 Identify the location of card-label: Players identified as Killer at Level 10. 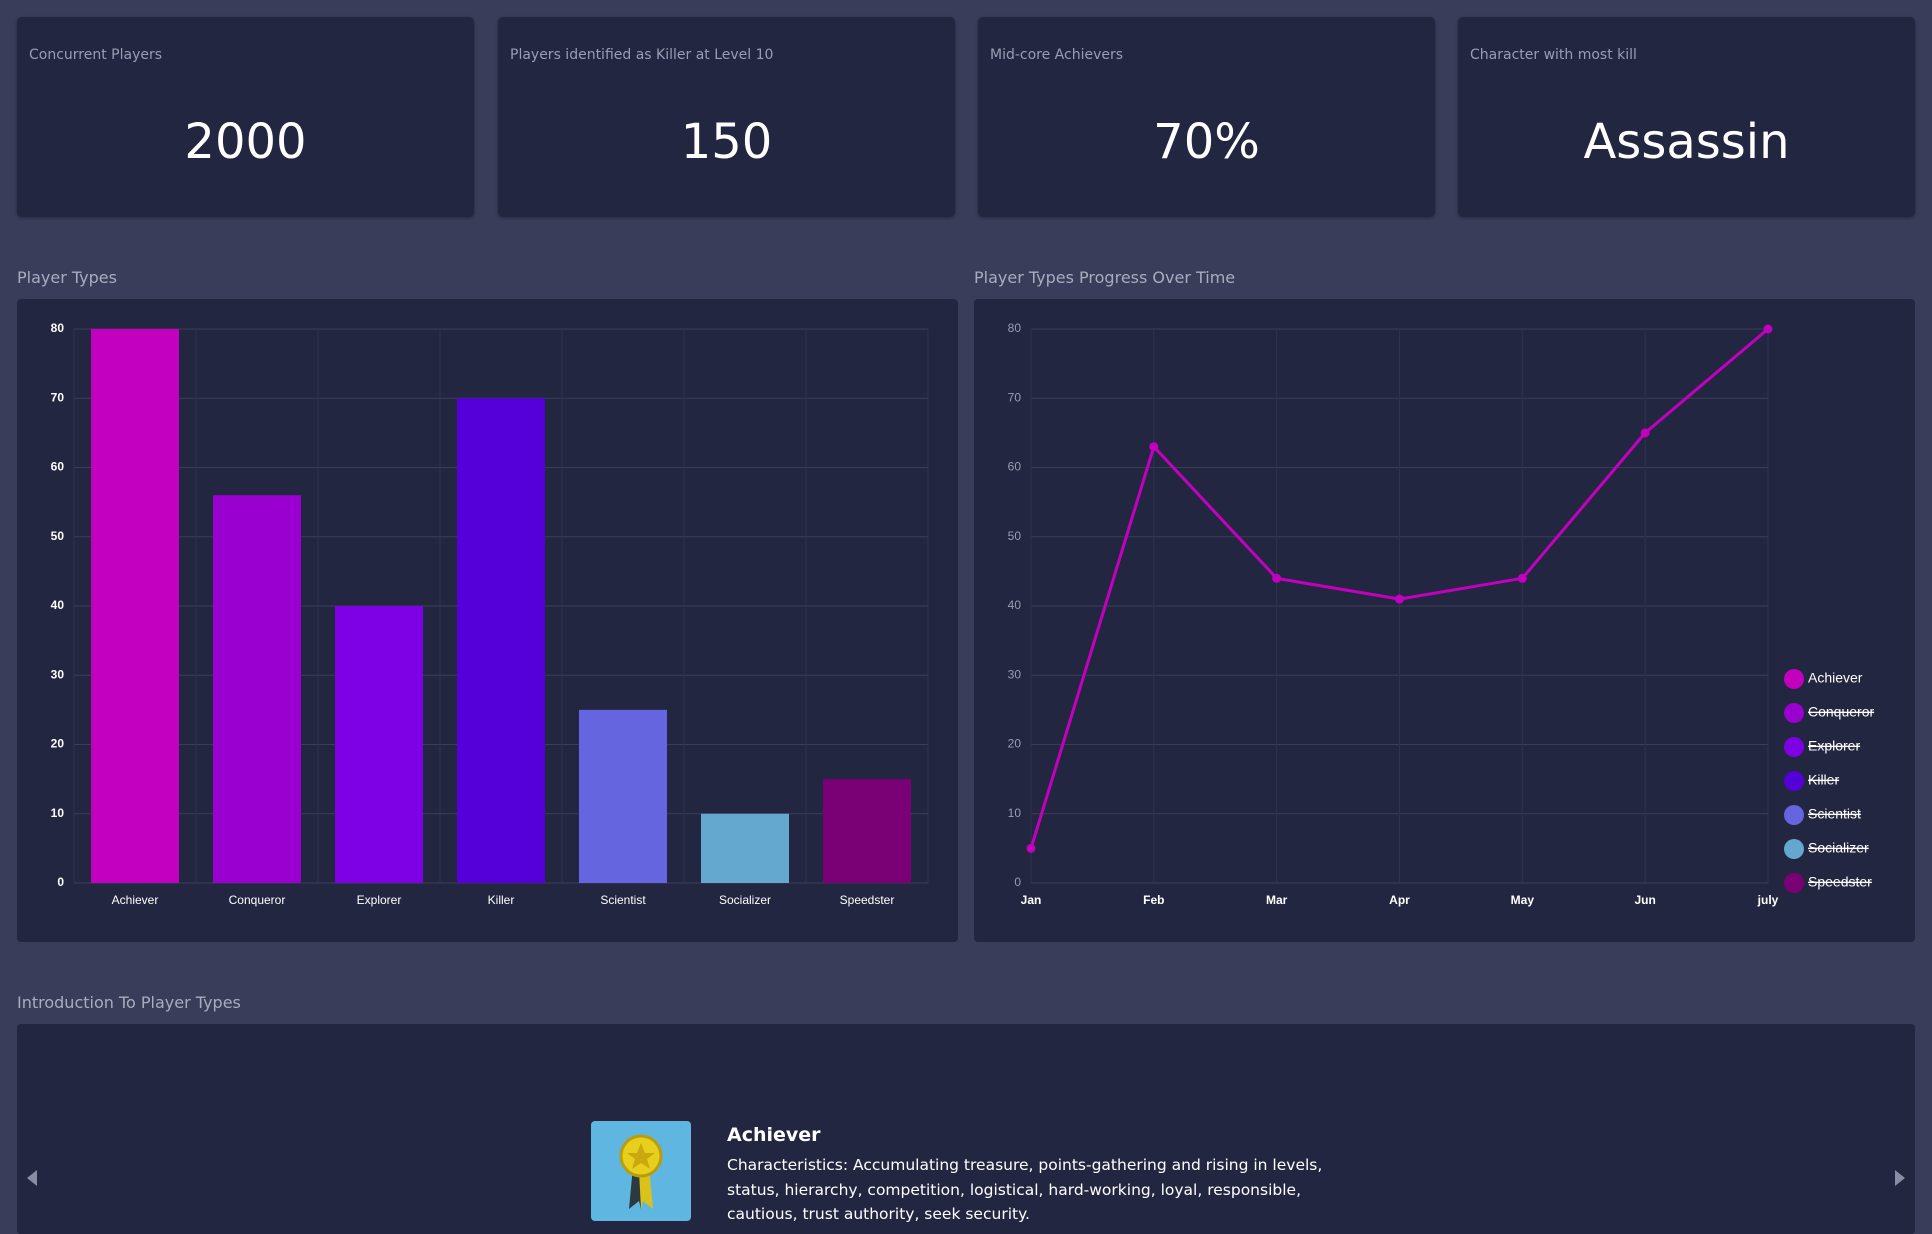
(642, 55).